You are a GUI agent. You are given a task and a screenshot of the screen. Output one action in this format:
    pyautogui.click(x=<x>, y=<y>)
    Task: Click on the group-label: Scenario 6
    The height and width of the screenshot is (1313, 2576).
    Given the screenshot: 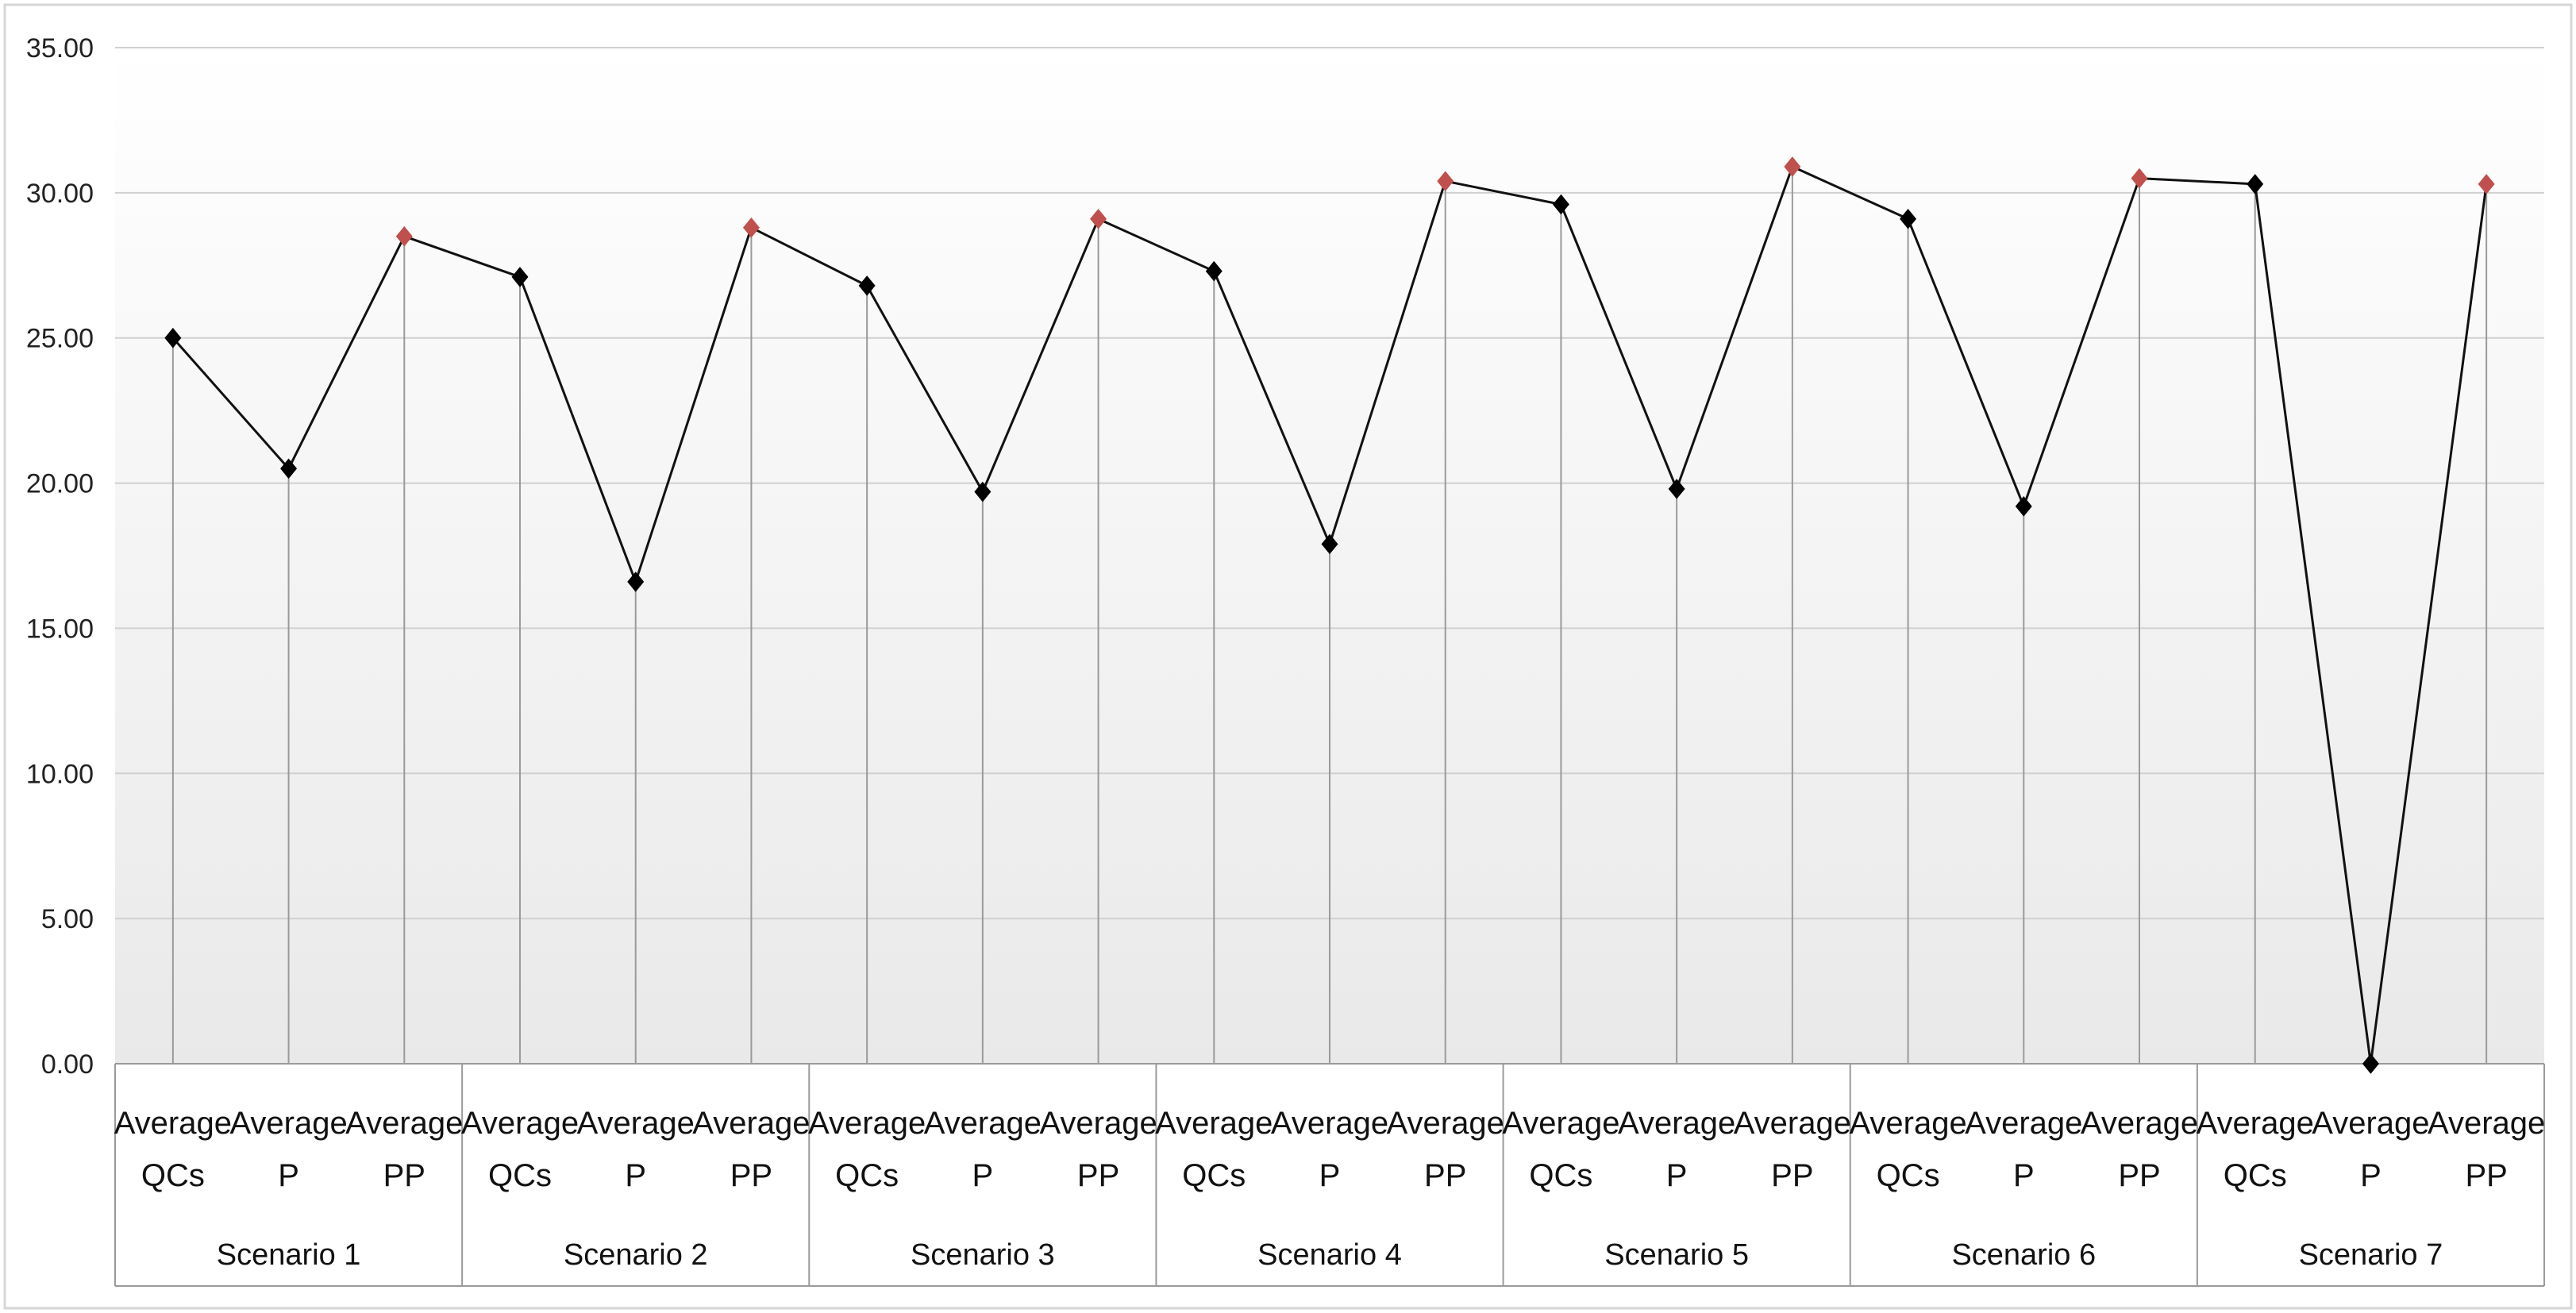 What is the action you would take?
    pyautogui.click(x=2023, y=1255)
    